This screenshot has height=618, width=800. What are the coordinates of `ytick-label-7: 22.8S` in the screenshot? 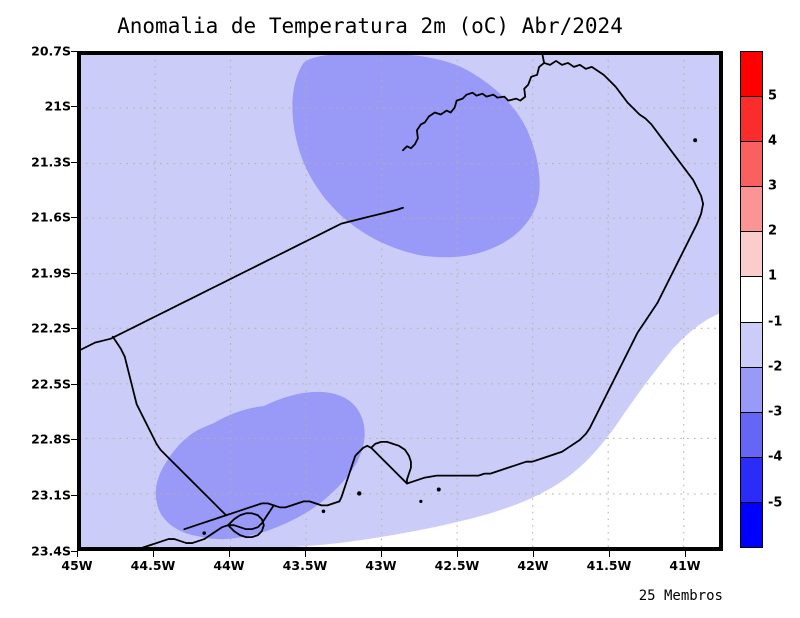 It's located at (51, 439).